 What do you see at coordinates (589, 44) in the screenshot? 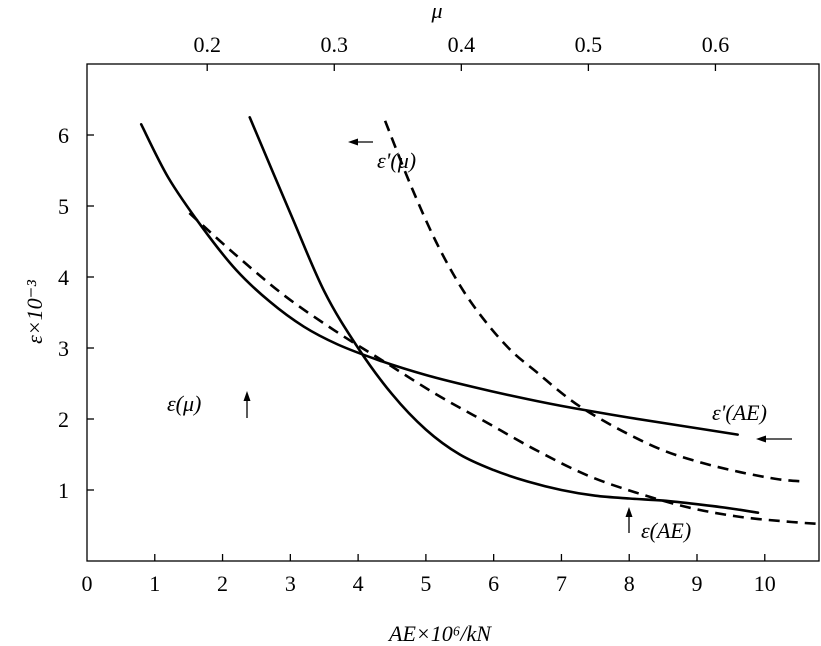
I see `x-top-tick-label: 0.5` at bounding box center [589, 44].